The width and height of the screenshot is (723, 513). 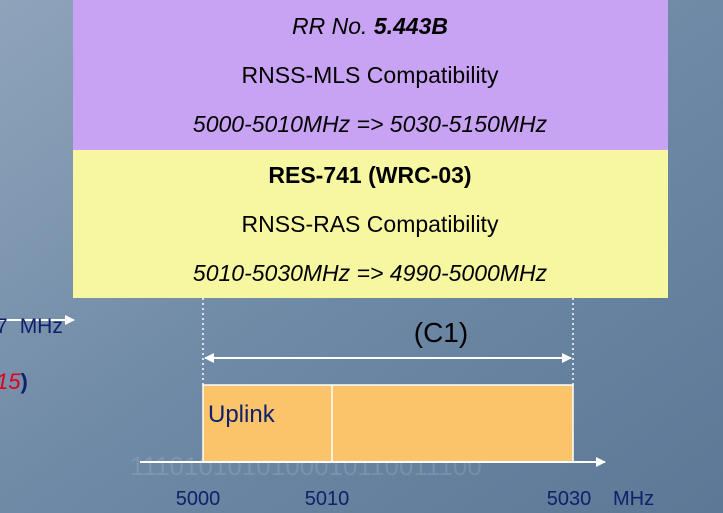 What do you see at coordinates (10, 381) in the screenshot?
I see `left-note-number: 15` at bounding box center [10, 381].